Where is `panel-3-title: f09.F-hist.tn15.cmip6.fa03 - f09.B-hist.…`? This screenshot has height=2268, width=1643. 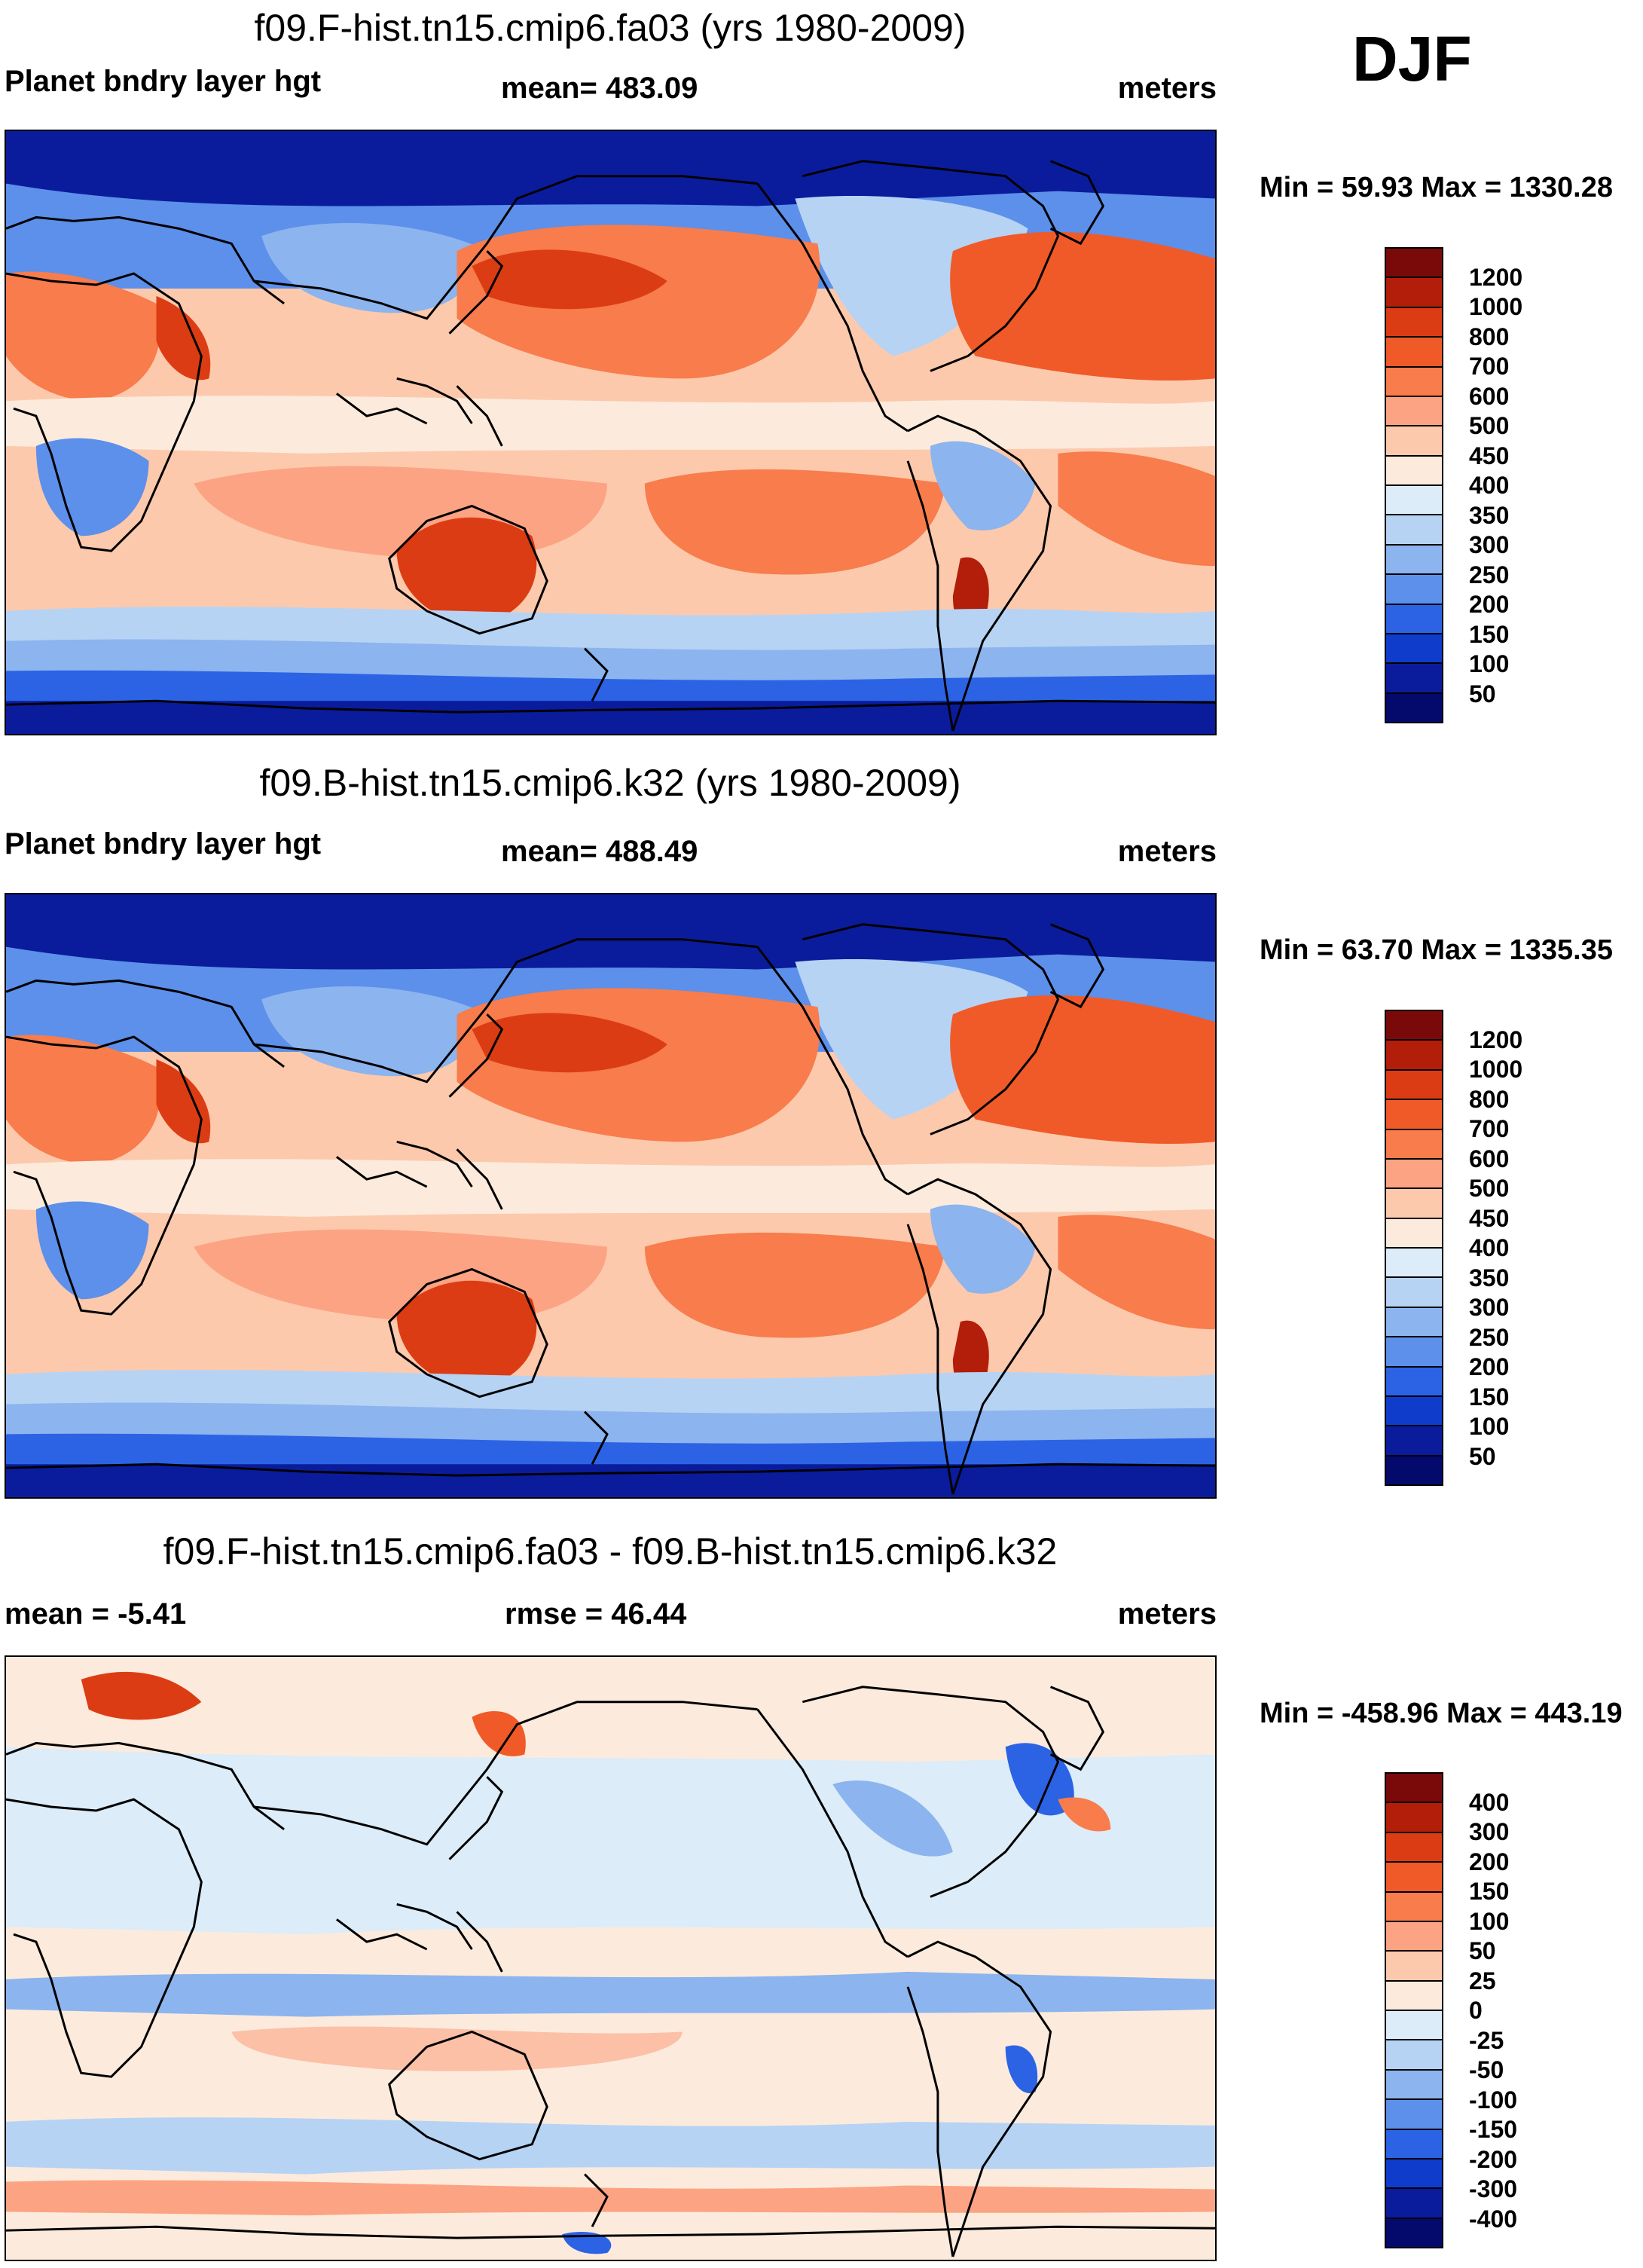
panel-3-title: f09.F-hist.tn15.cmip6.fa03 - f09.B-hist.… is located at coordinates (610, 1551).